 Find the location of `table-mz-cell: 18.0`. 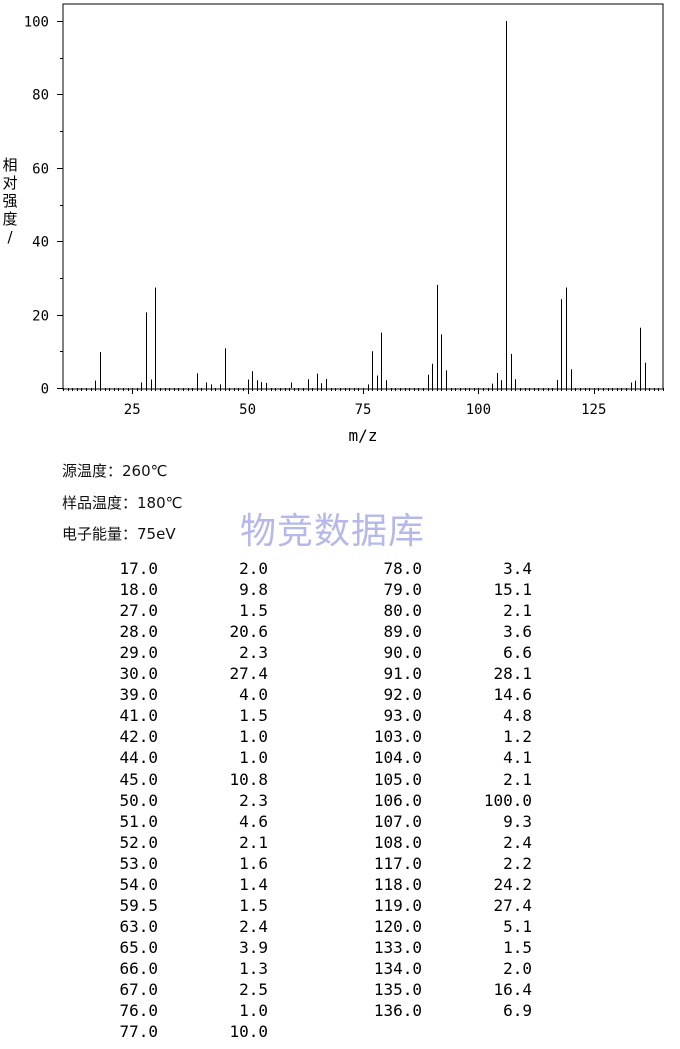

table-mz-cell: 18.0 is located at coordinates (138, 590).